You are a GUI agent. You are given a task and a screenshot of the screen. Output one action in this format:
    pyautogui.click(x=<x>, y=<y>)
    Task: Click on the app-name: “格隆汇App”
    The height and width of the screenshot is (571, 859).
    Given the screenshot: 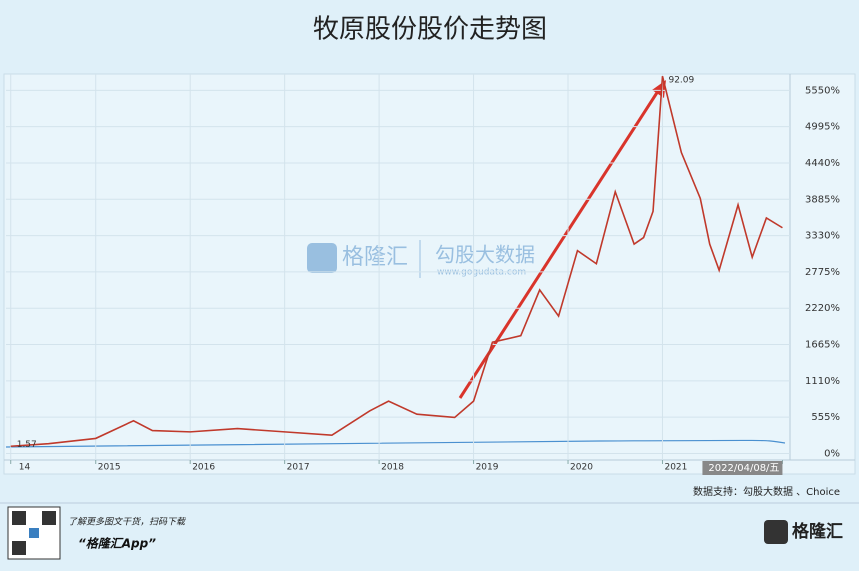 What is the action you would take?
    pyautogui.click(x=117, y=544)
    